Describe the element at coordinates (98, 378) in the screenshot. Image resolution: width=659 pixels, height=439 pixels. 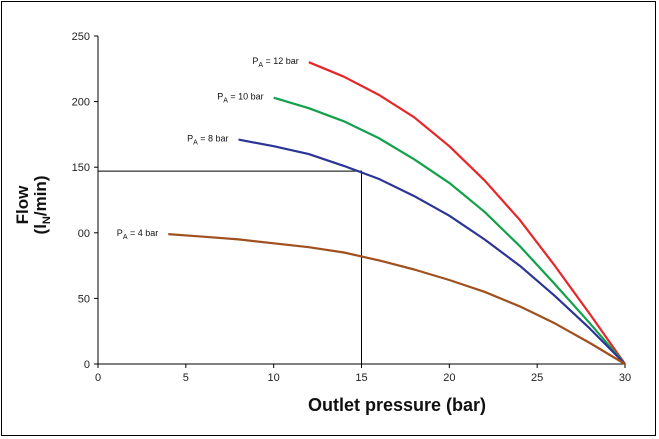
I see `x-tick-label: 0` at that location.